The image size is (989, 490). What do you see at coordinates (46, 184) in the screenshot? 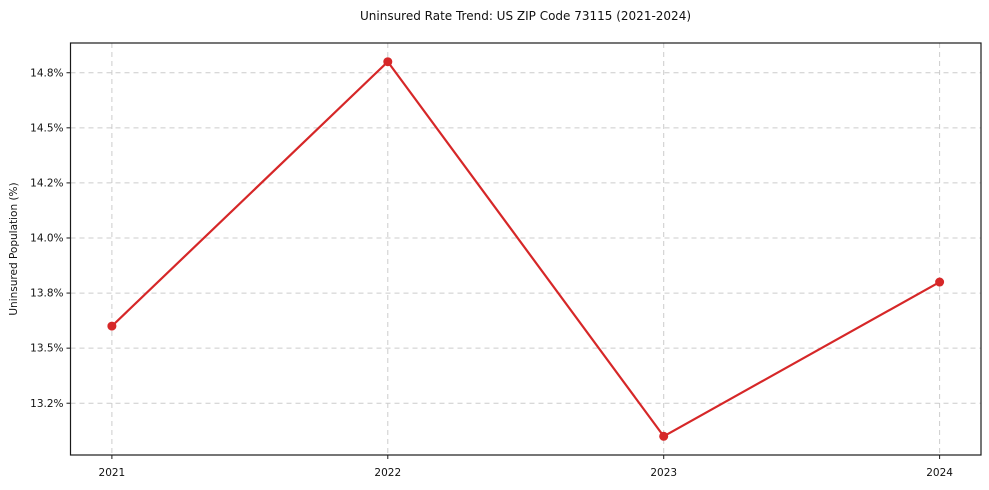
I see `y-tick-label: 14.2%` at bounding box center [46, 184].